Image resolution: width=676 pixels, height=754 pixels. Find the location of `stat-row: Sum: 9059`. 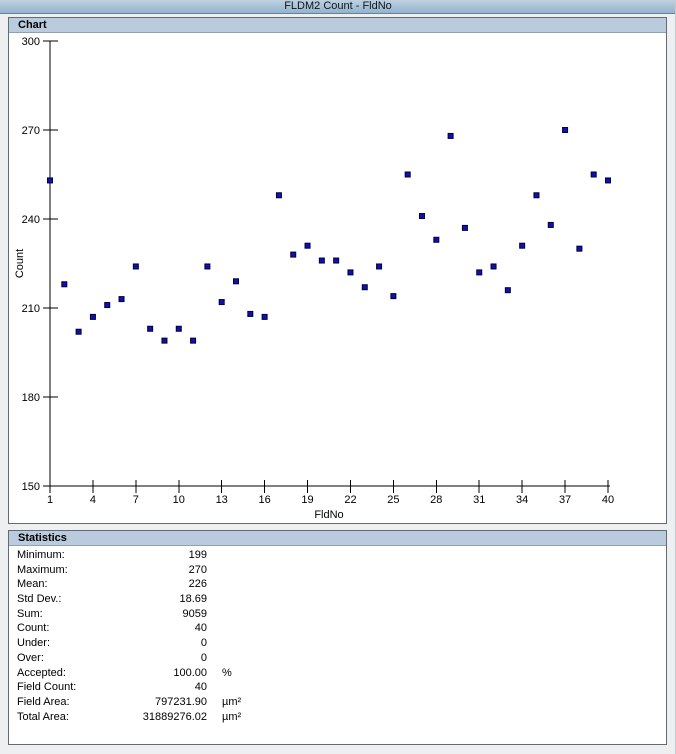

stat-row: Sum: 9059 is located at coordinates (337, 614).